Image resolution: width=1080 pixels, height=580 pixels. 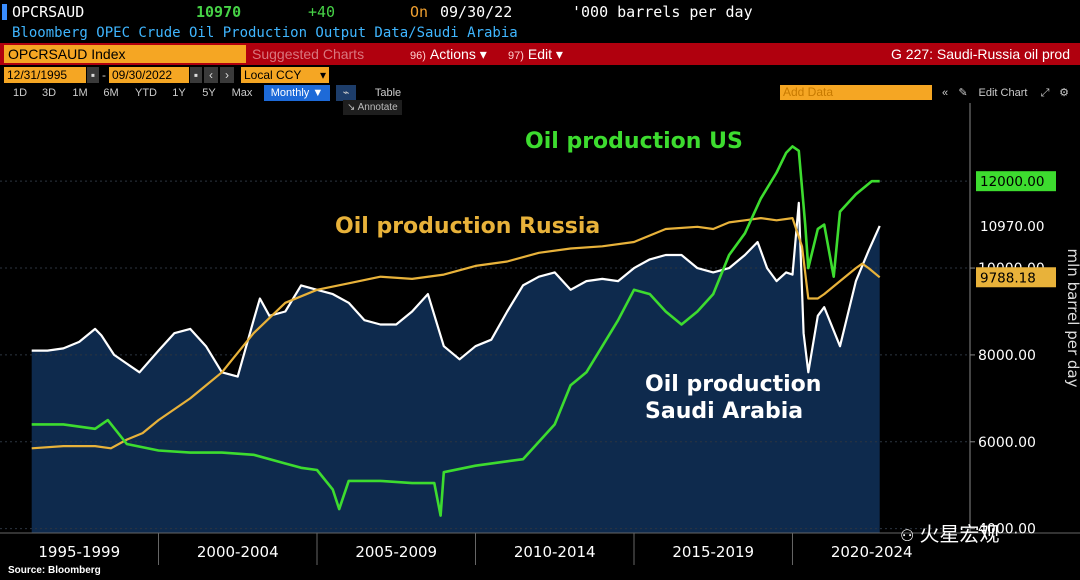 I want to click on range-tab-1m: 1M, so click(x=80, y=93).